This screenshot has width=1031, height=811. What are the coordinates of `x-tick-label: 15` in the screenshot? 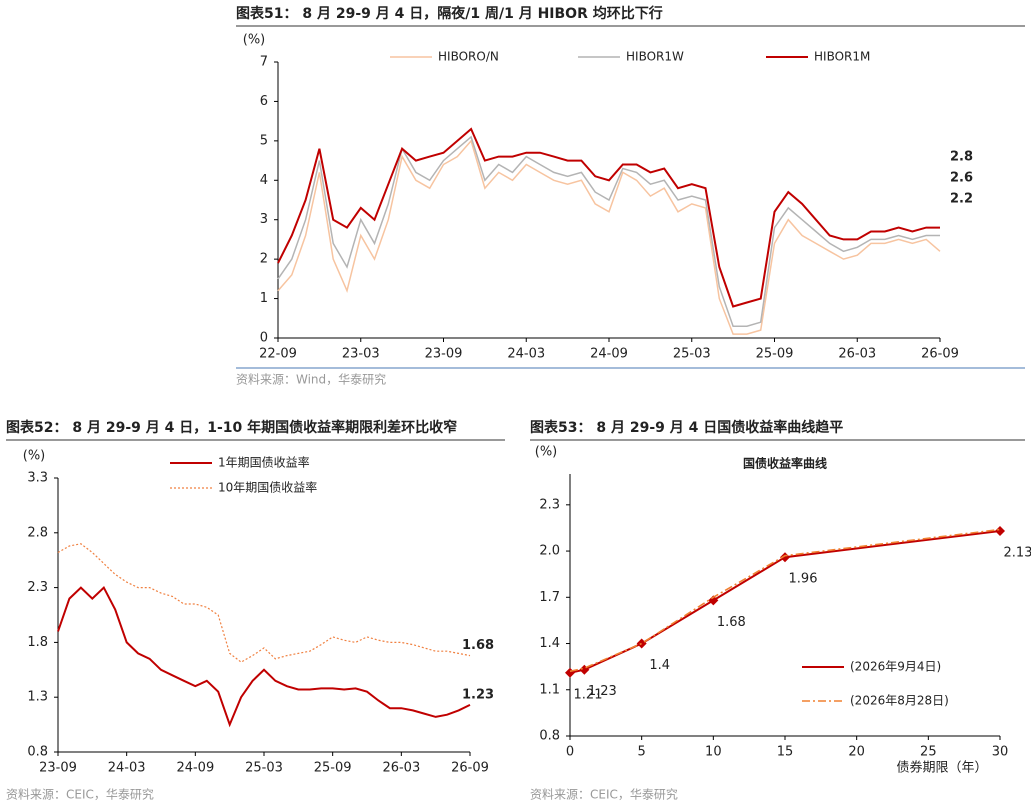 It's located at (785, 752).